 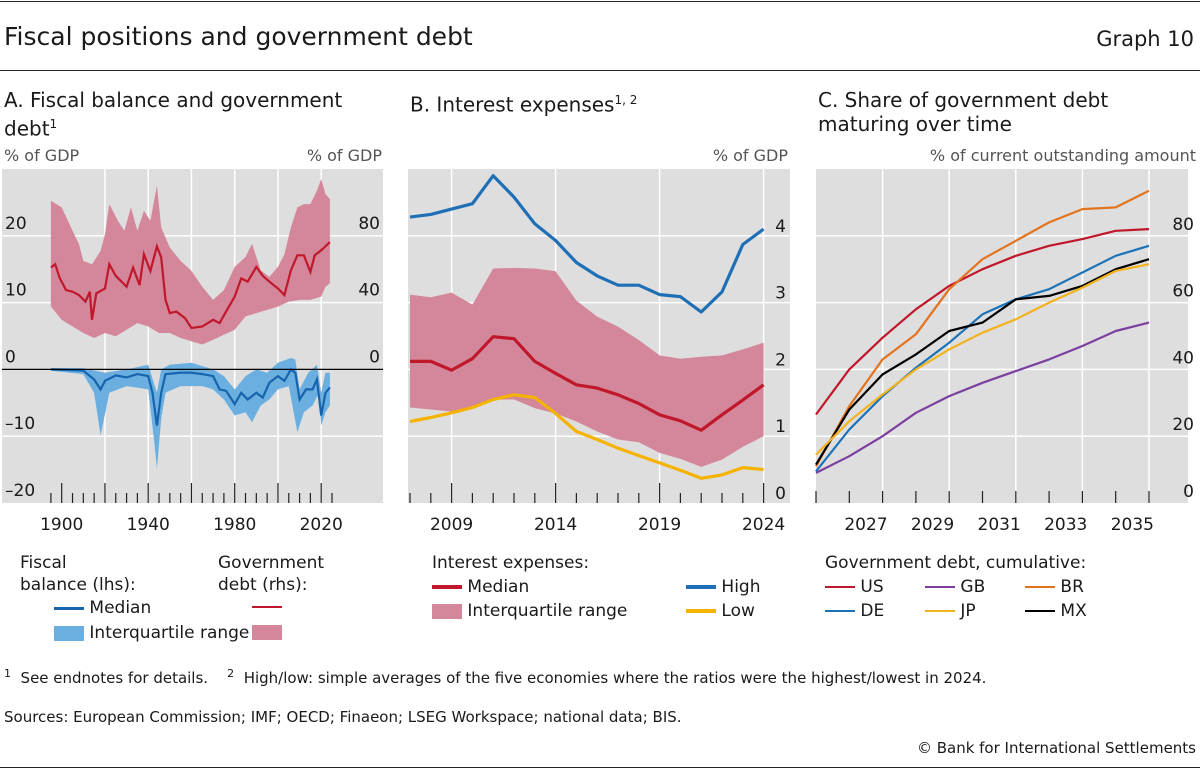 I want to click on copyright: © Bank for International Settlements, so click(x=1056, y=748).